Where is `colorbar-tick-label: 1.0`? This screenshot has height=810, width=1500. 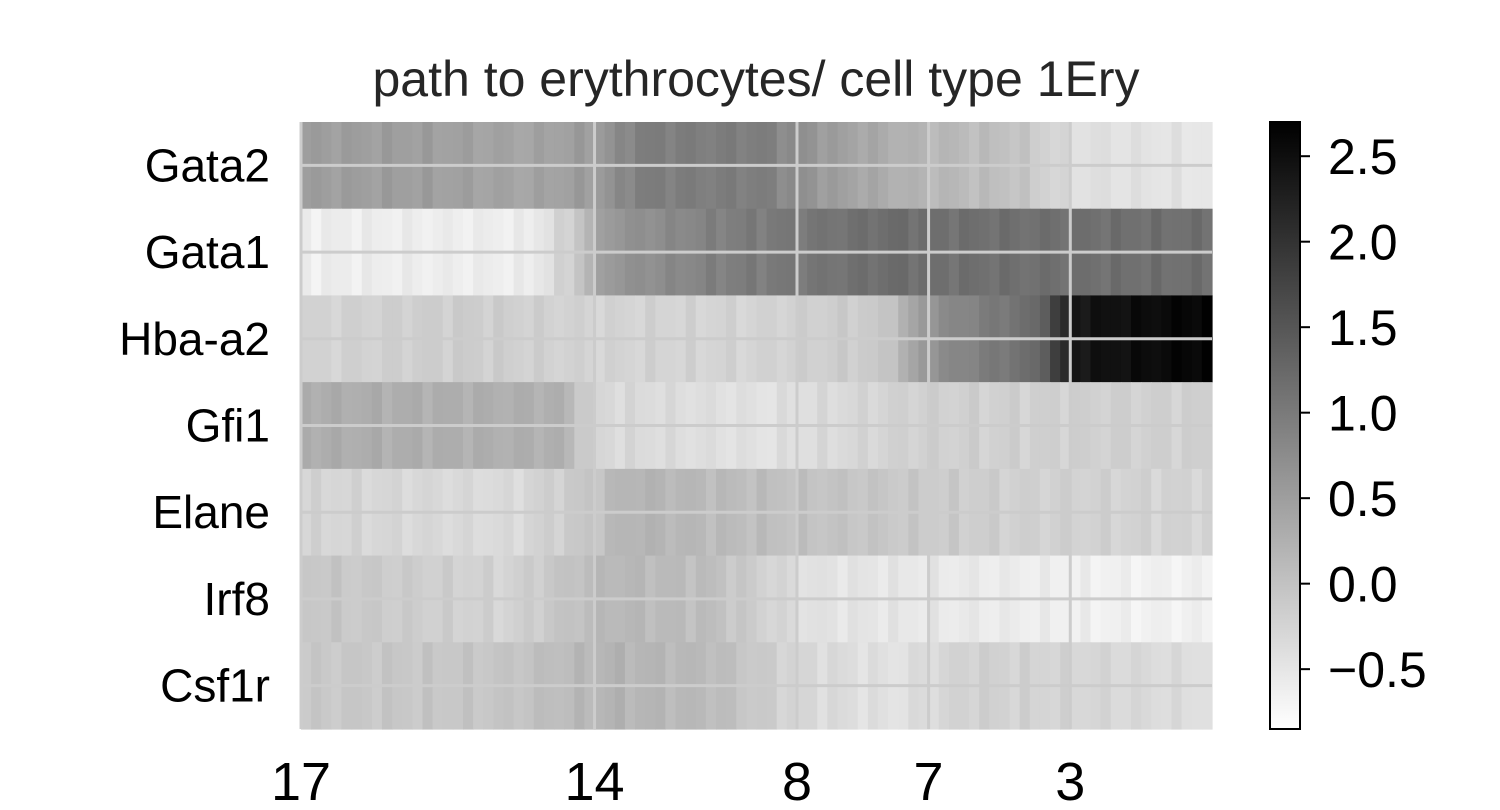
colorbar-tick-label: 1.0 is located at coordinates (1363, 414).